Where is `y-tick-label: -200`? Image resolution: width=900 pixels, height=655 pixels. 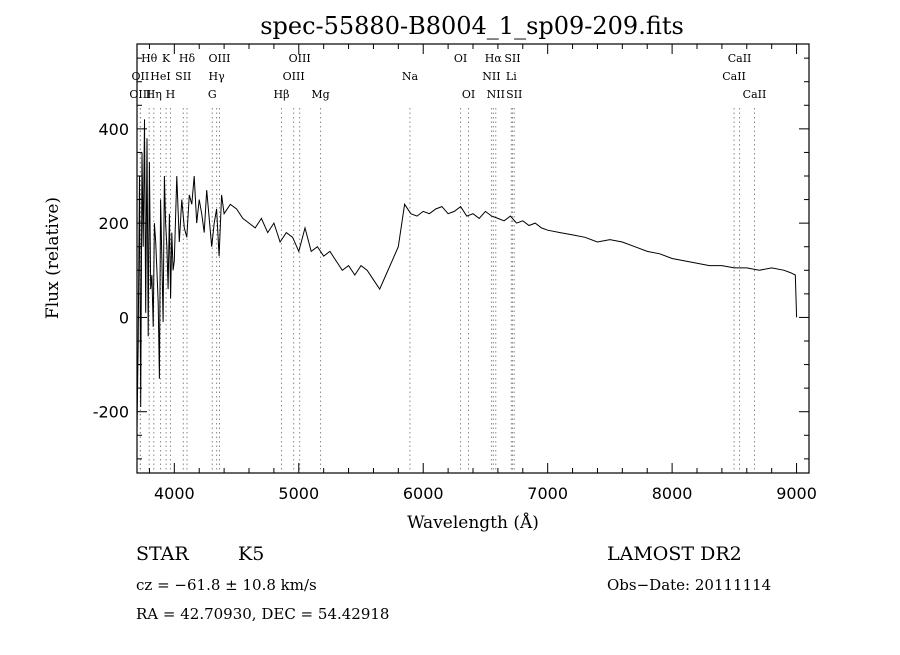
y-tick-label: -200 is located at coordinates (111, 412).